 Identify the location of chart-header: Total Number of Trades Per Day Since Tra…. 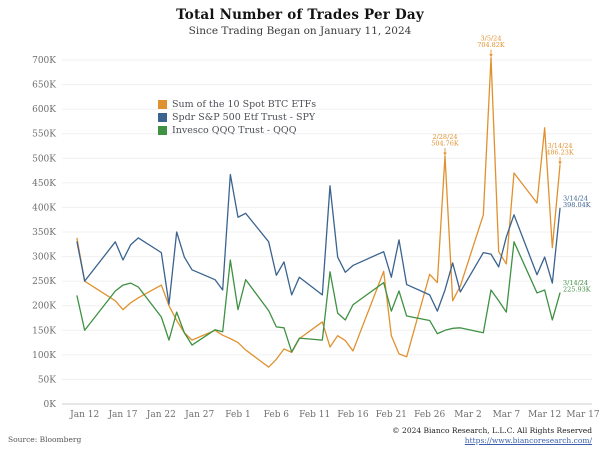
(300, 22).